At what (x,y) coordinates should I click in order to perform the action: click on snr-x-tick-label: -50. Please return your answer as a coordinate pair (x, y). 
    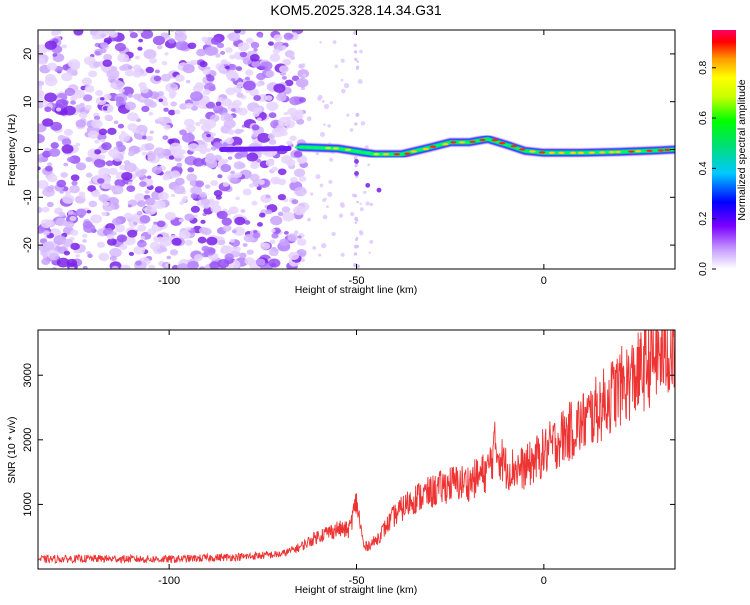
    Looking at the image, I should click on (357, 581).